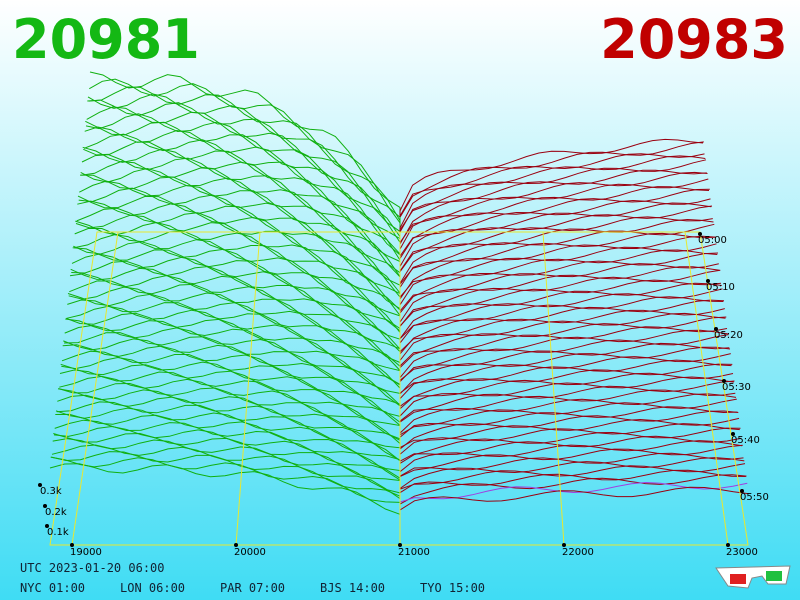 The width and height of the screenshot is (800, 600). I want to click on green-lens, so click(774, 576).